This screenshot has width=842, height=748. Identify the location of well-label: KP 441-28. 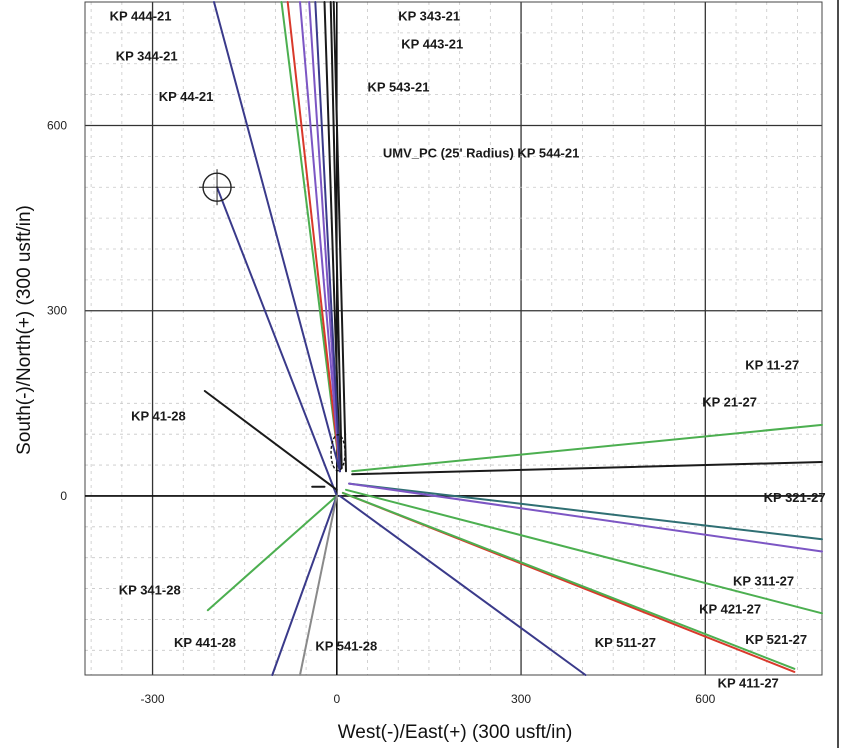
(205, 642).